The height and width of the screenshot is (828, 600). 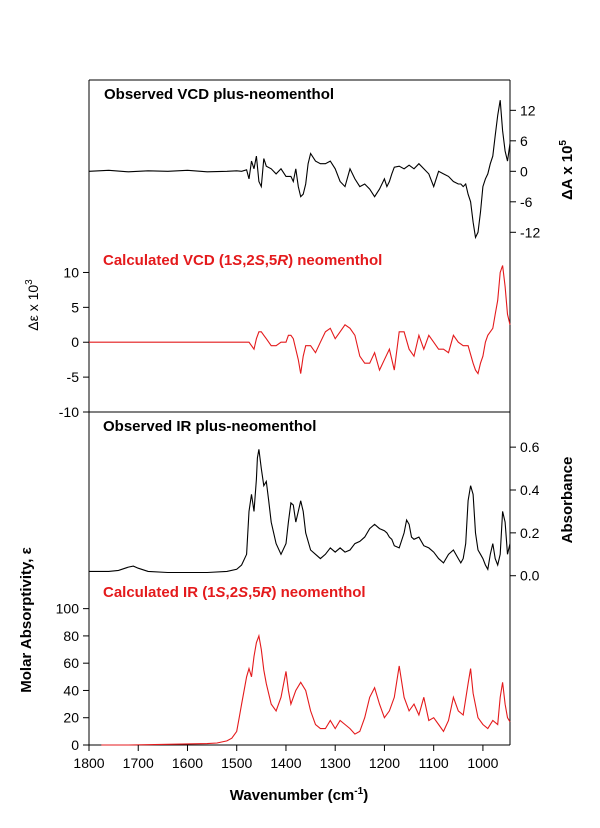 What do you see at coordinates (68, 609) in the screenshot?
I see `ytick-label: 100` at bounding box center [68, 609].